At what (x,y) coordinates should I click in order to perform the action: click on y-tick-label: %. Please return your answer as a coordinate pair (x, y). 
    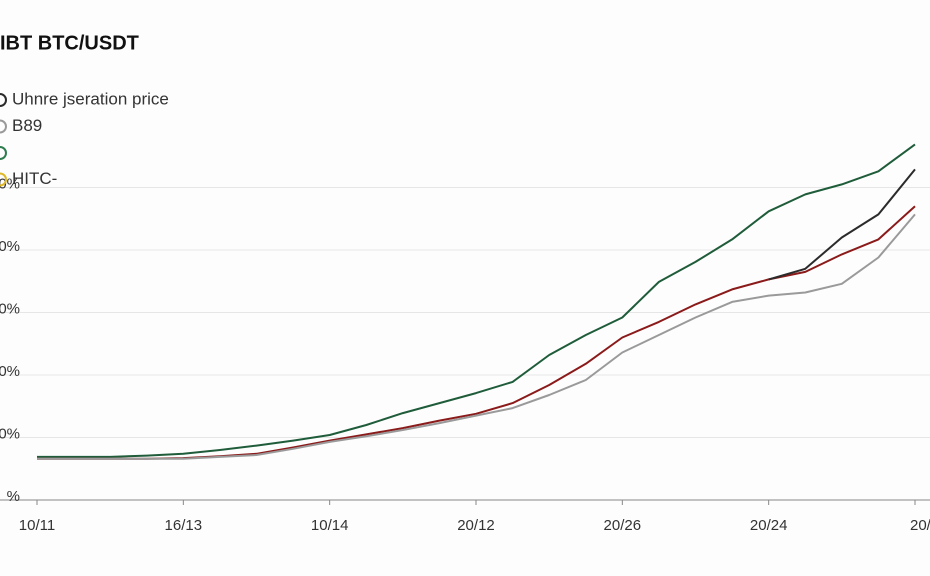
    Looking at the image, I should click on (13, 496).